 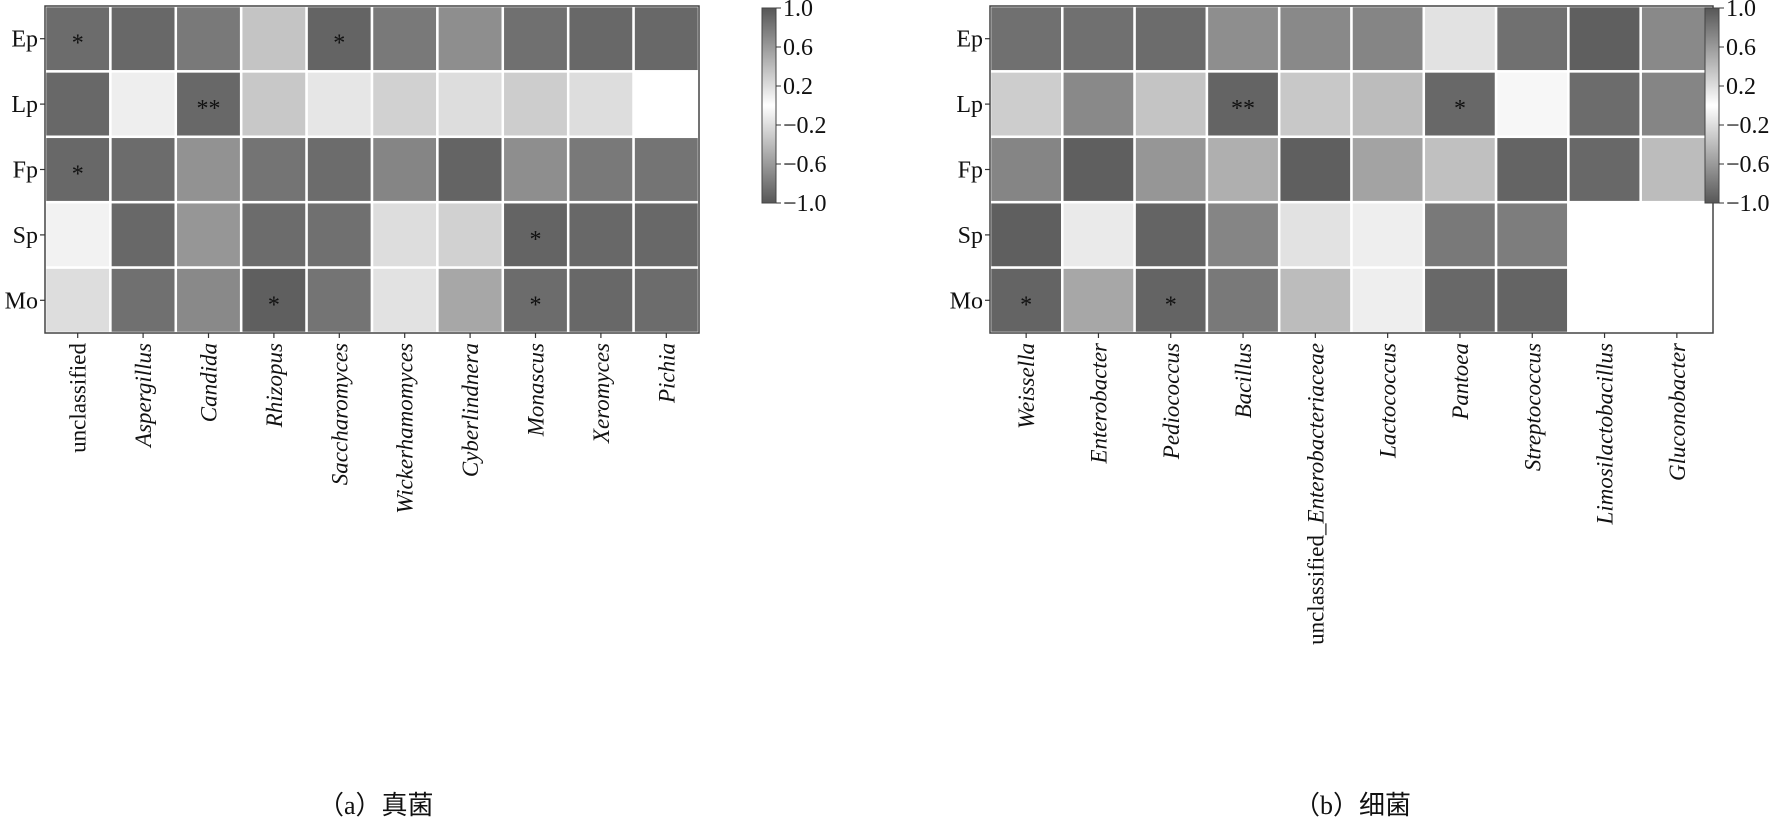 I want to click on fungi-panel-caption: （a）真菌, so click(x=376, y=805).